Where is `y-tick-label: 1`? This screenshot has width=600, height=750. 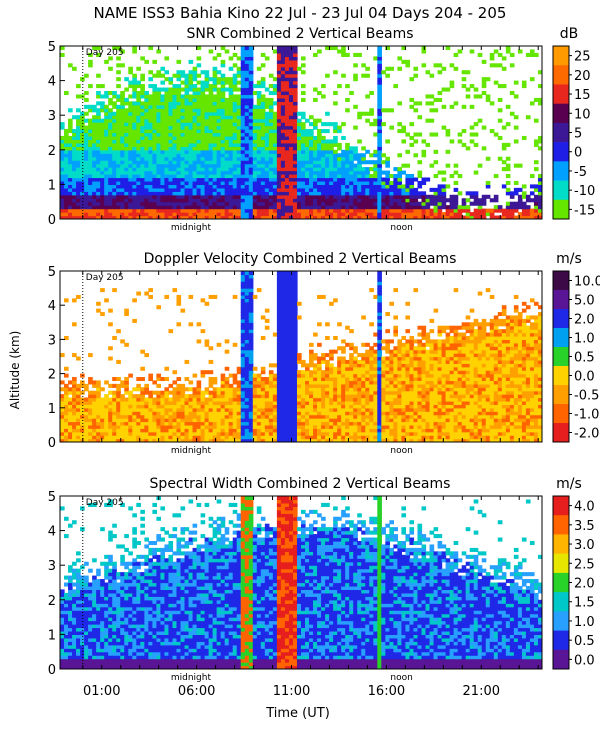
y-tick-label: 1 is located at coordinates (52, 185).